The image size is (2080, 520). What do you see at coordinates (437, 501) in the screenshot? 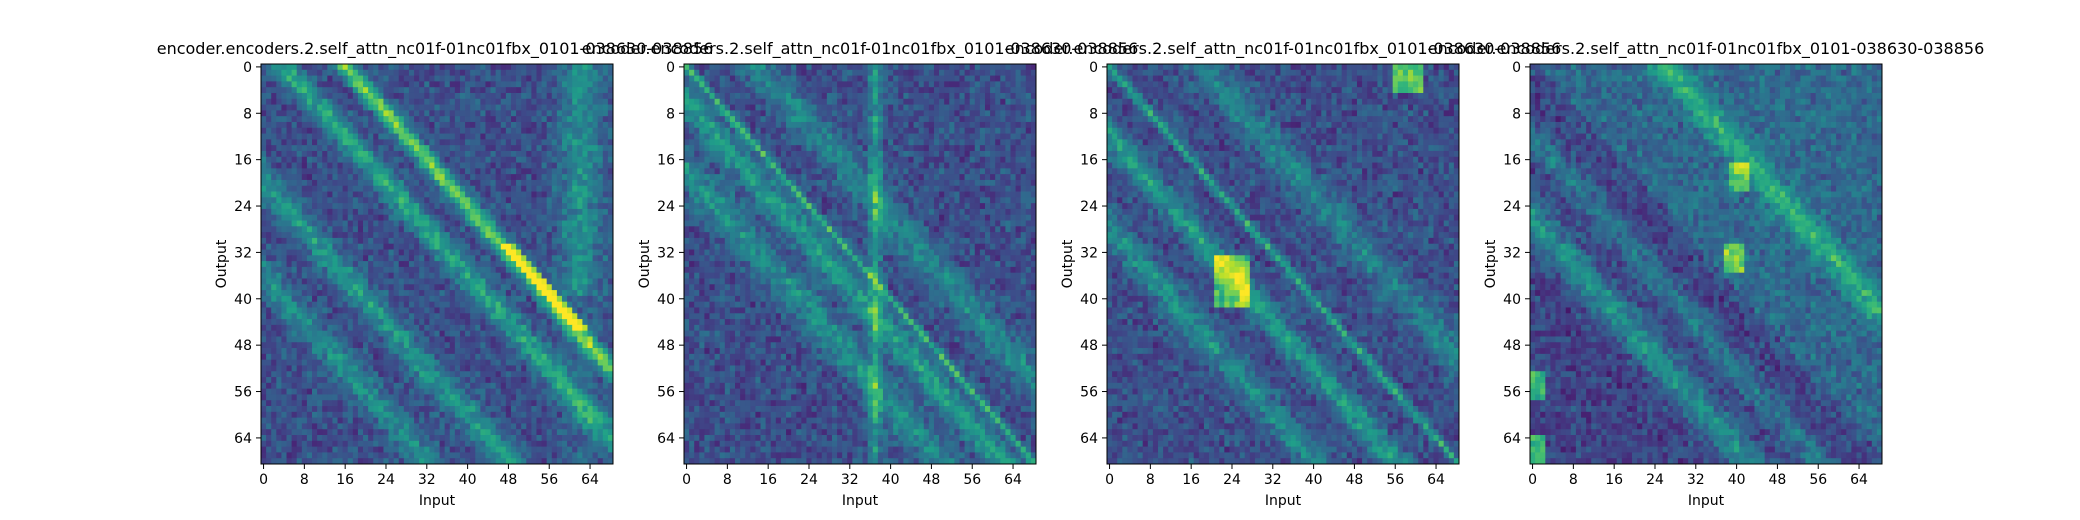
I see `panel-1-x-label: Input` at bounding box center [437, 501].